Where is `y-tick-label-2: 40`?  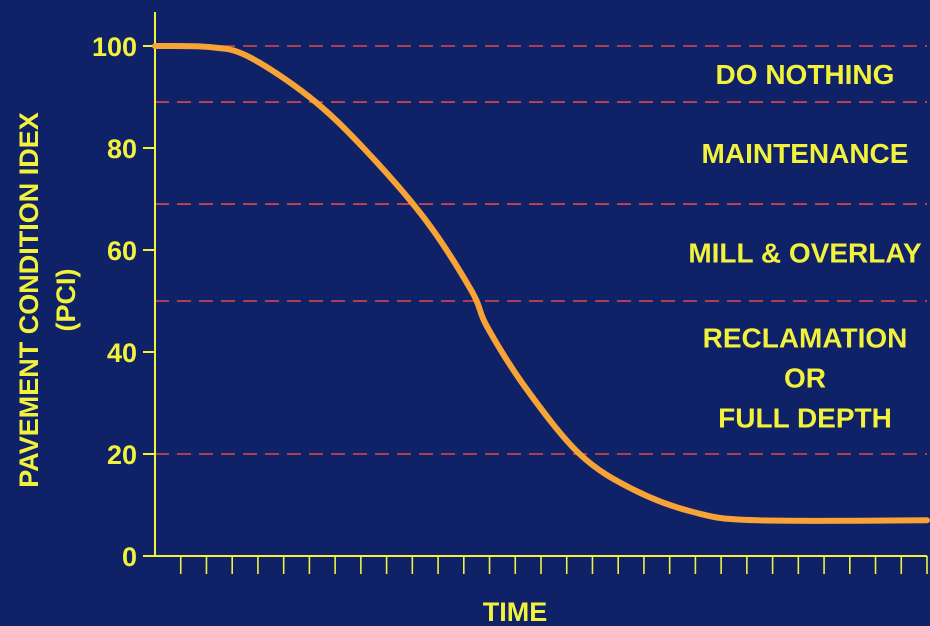 y-tick-label-2: 40 is located at coordinates (122, 353).